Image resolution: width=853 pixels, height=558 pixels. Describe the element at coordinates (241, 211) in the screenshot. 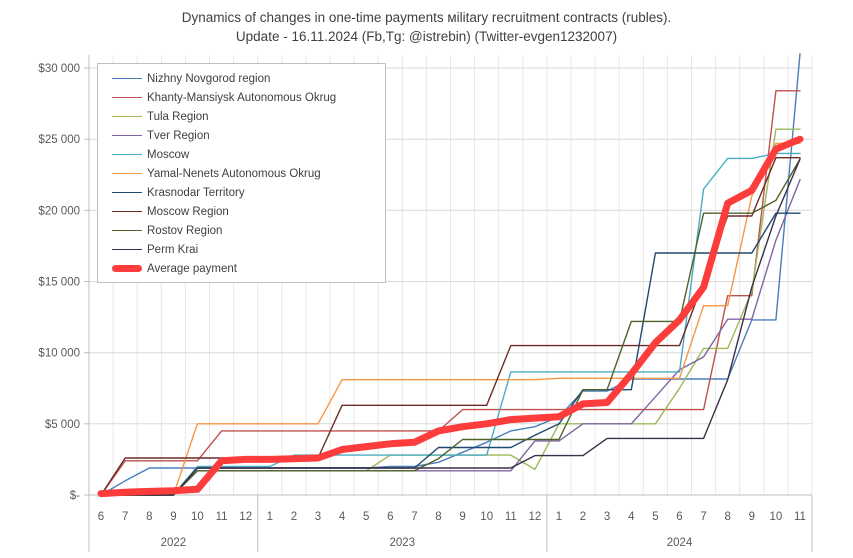

I see `legend-item: Moscow Region` at that location.